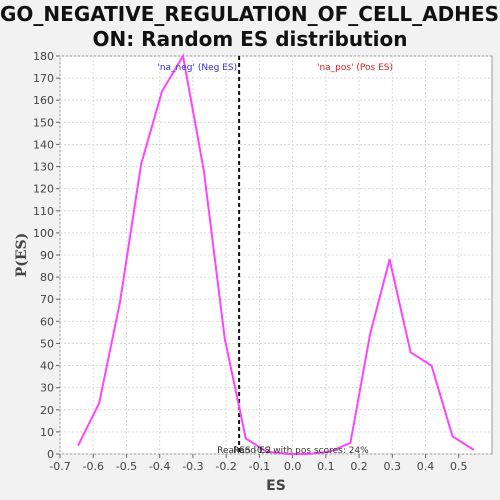 The height and width of the screenshot is (500, 500). What do you see at coordinates (276, 486) in the screenshot?
I see `x-axis-label: ES` at bounding box center [276, 486].